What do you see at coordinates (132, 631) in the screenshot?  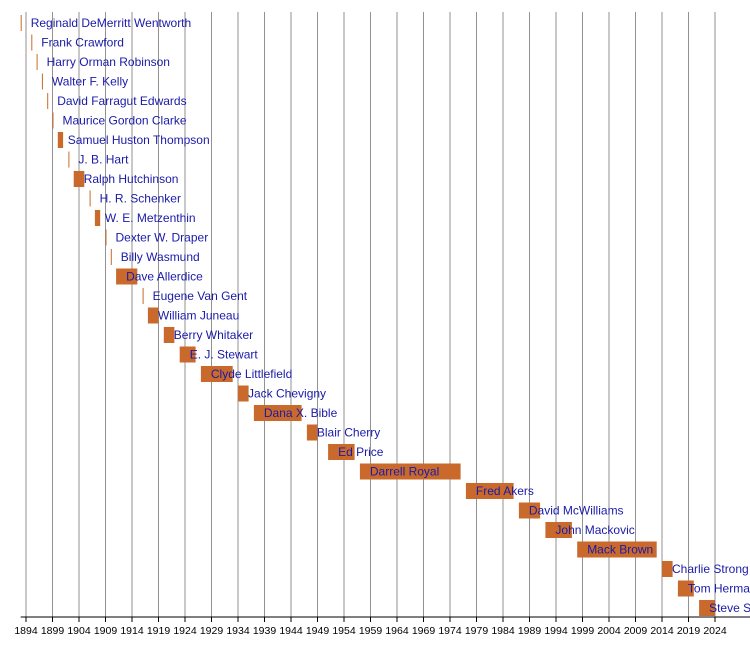 I see `x-tick-label: 1914` at bounding box center [132, 631].